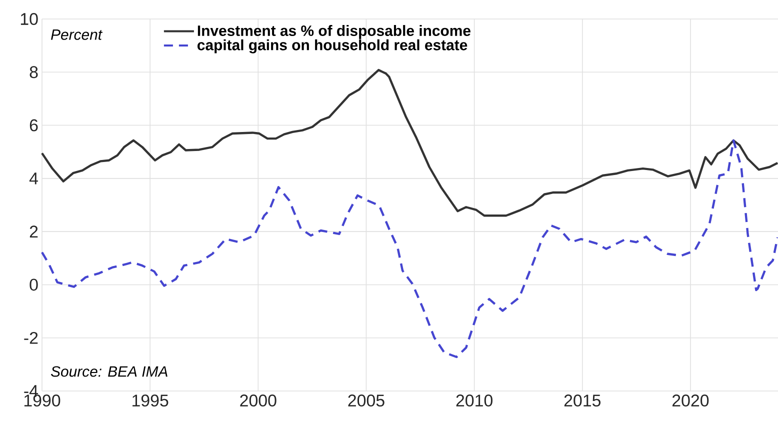 The width and height of the screenshot is (778, 423). Describe the element at coordinates (334, 32) in the screenshot. I see `legend-label: Investment as % of disposable income` at that location.